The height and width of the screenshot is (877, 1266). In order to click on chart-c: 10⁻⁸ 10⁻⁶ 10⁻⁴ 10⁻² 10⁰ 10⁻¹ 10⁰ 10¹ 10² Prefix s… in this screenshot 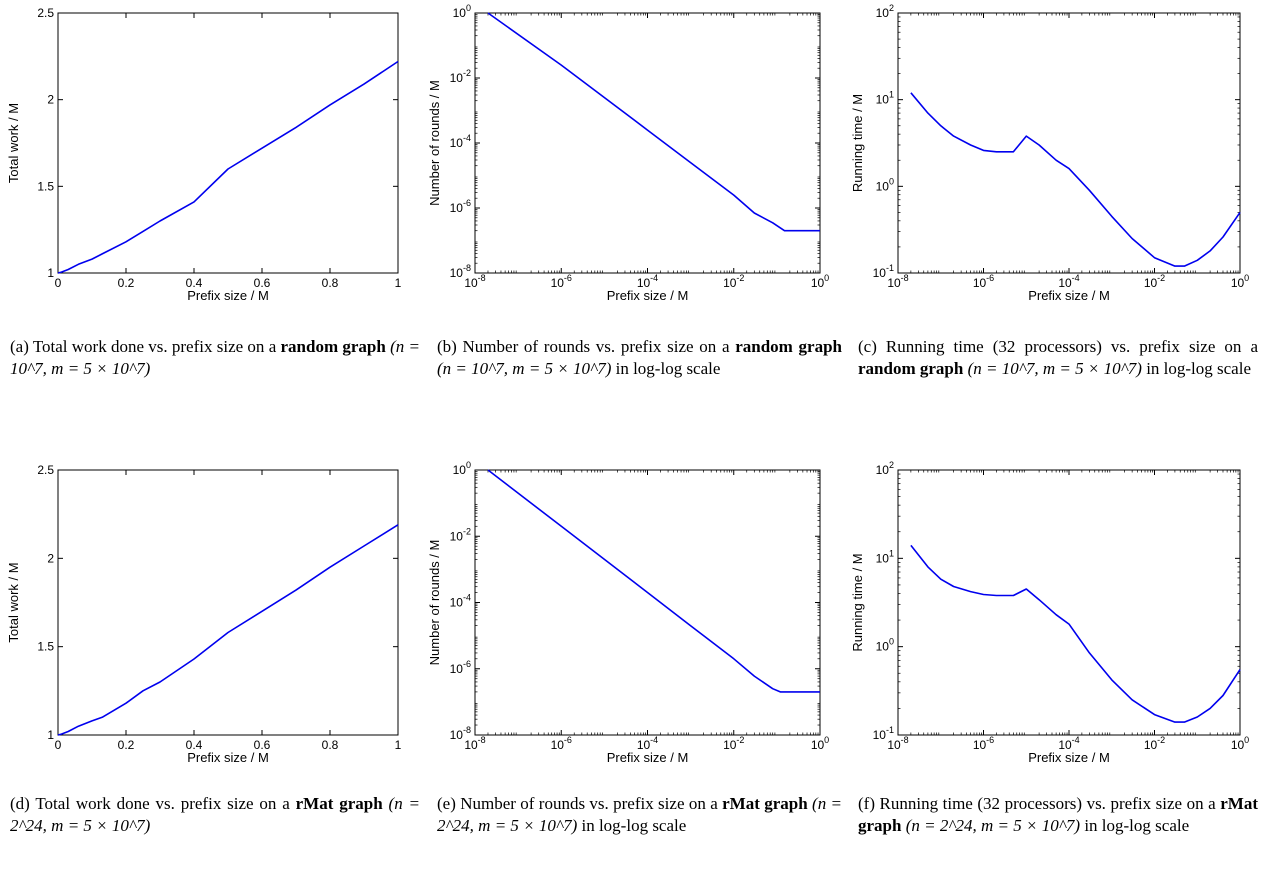, I will do `click(1049, 153)`.